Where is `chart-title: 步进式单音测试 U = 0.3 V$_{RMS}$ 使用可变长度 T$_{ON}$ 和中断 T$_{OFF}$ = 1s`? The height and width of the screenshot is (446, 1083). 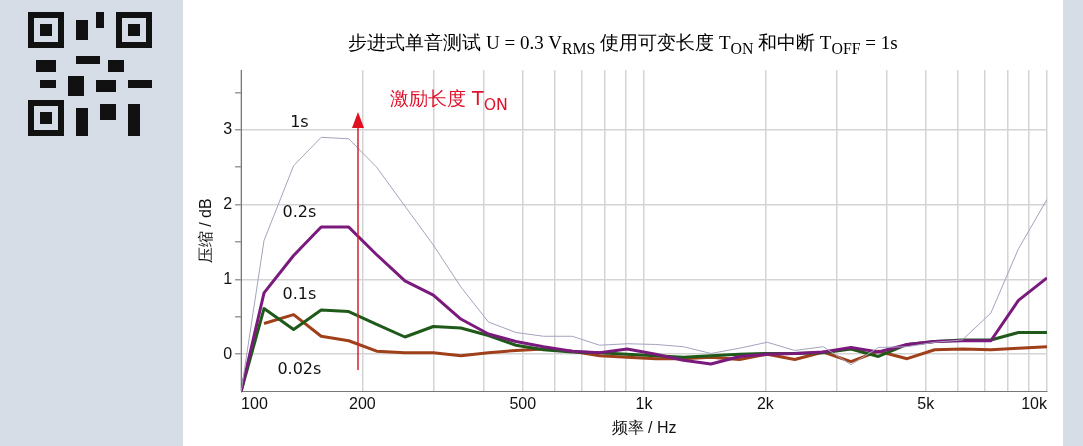 chart-title: 步进式单音测试 U = 0.3 V$_{RMS}$ 使用可变长度 T$_{ON}$ 和中断 T$_{OFF}$ = 1s is located at coordinates (623, 44).